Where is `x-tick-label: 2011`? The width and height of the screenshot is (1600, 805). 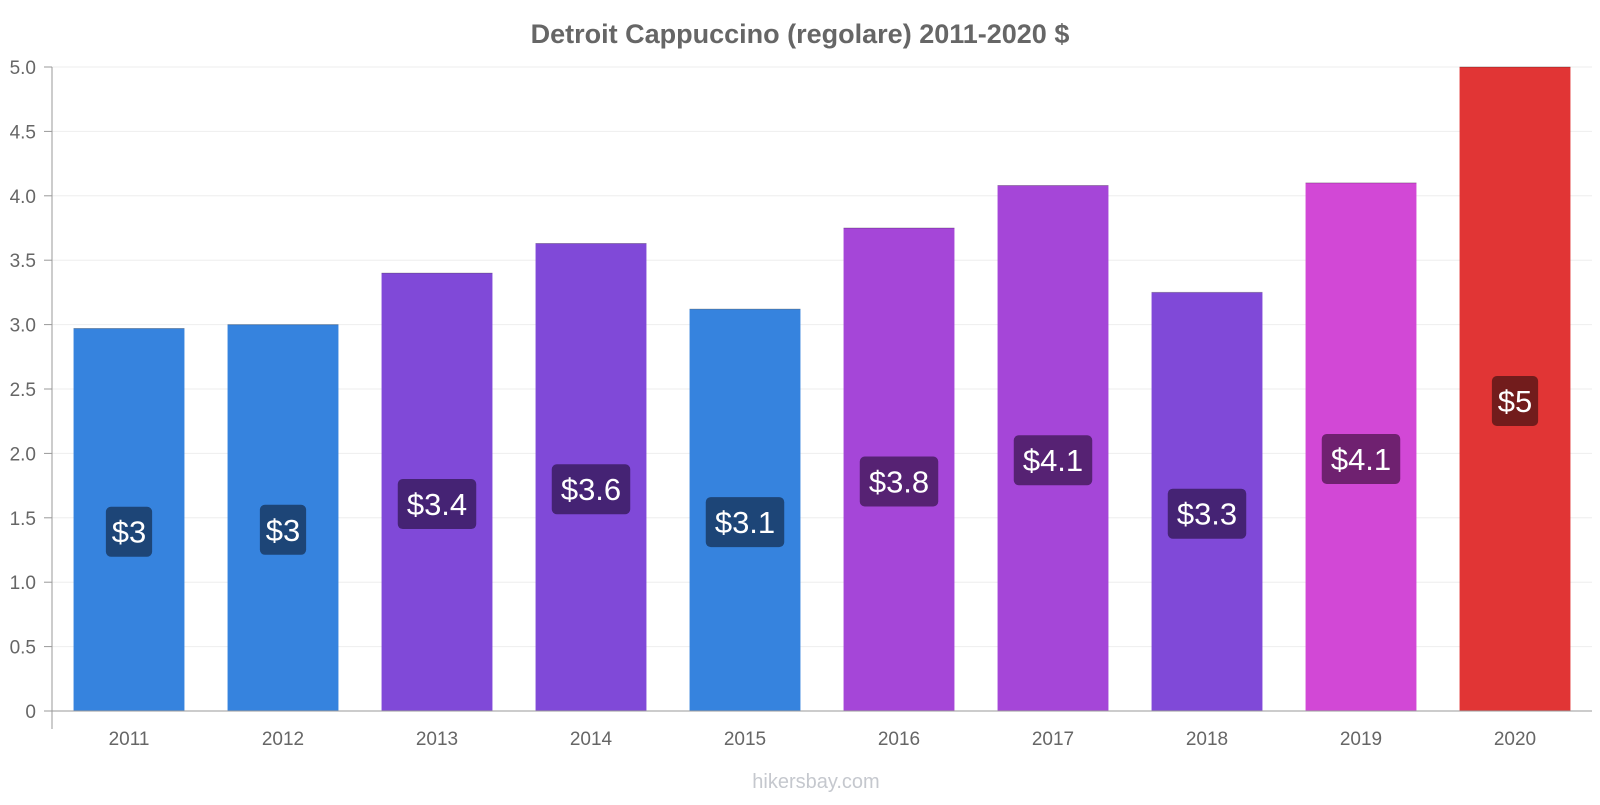
x-tick-label: 2011 is located at coordinates (129, 739).